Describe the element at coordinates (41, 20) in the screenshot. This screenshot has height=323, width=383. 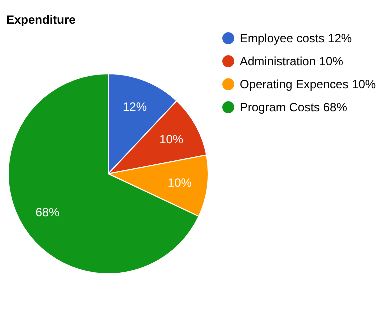
I see `chart-title: Expenditure` at that location.